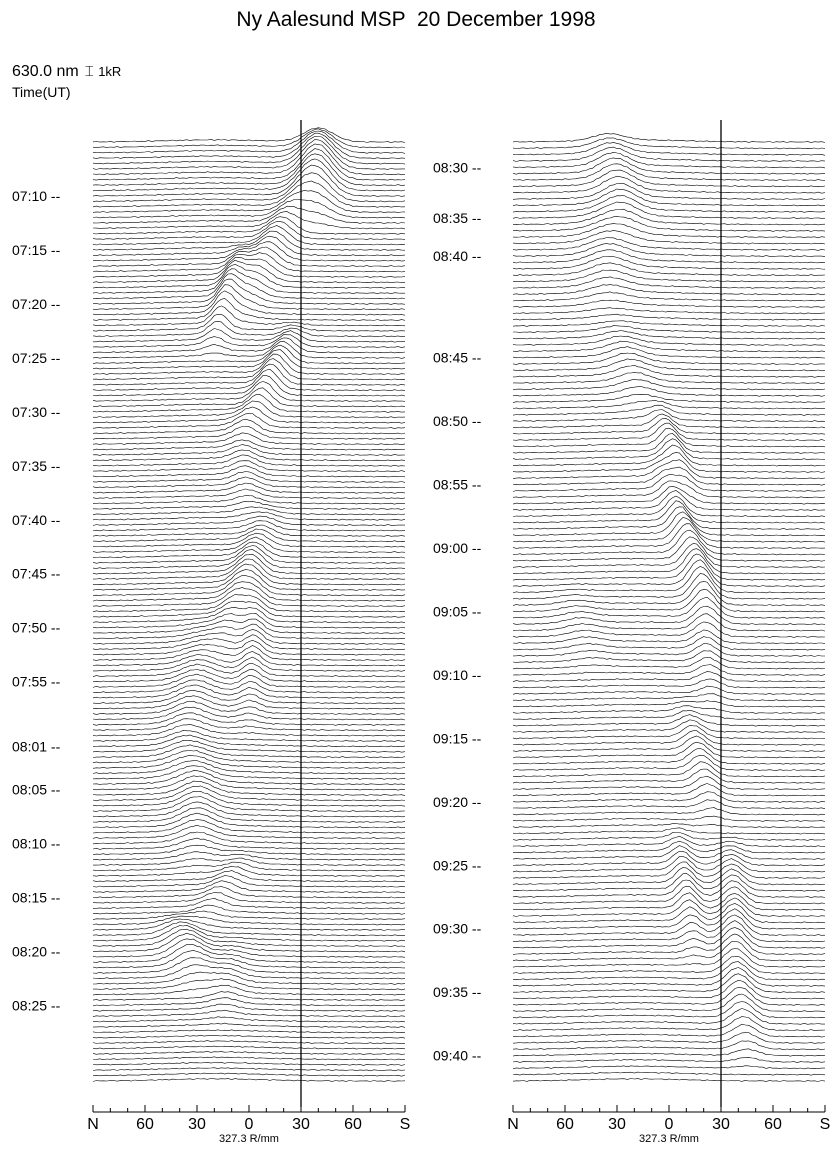  I want to click on time-label: 07:30 --, so click(36, 412).